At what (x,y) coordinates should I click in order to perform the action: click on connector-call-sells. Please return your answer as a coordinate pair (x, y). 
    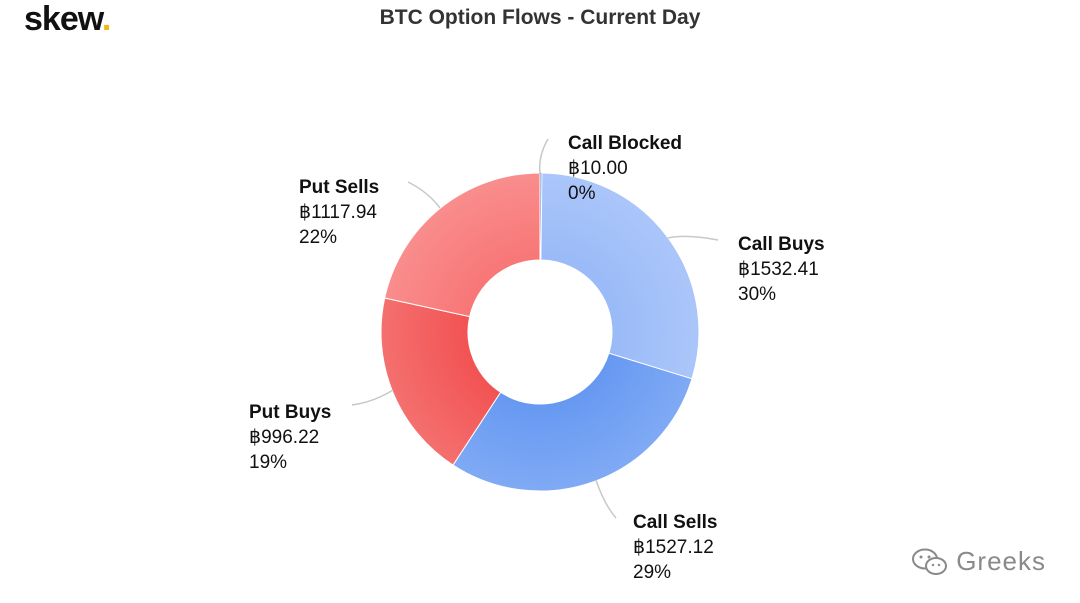
    Looking at the image, I should click on (606, 499).